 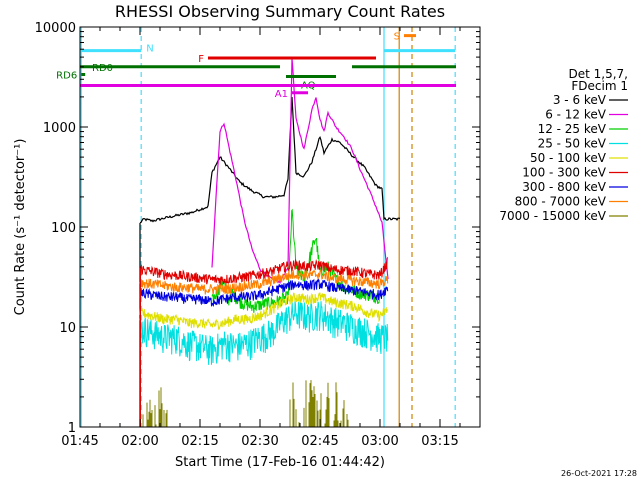 What do you see at coordinates (568, 158) in the screenshot?
I see `legend-label-4: 50 - 100 keV` at bounding box center [568, 158].